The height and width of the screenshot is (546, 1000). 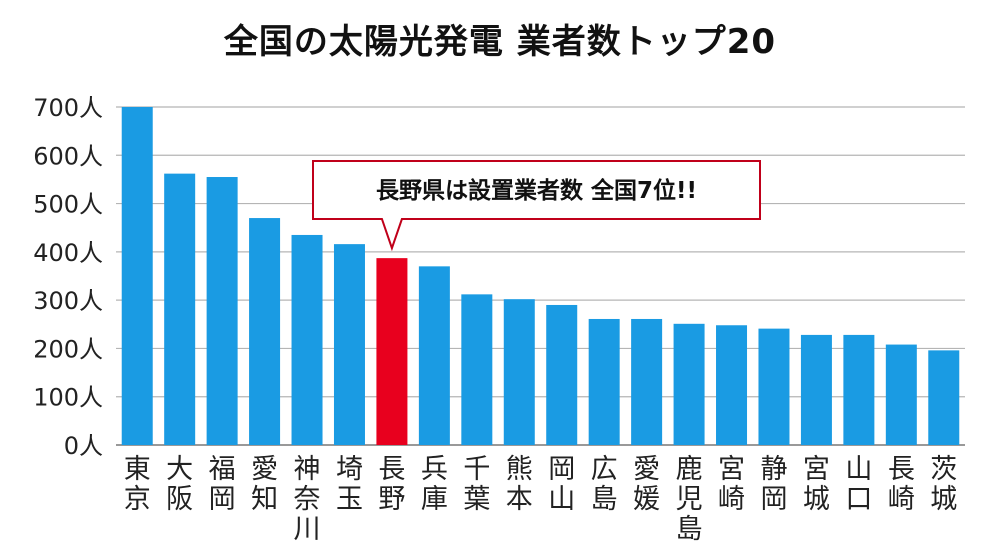 What do you see at coordinates (434, 499) in the screenshot?
I see `category-label: 庫` at bounding box center [434, 499].